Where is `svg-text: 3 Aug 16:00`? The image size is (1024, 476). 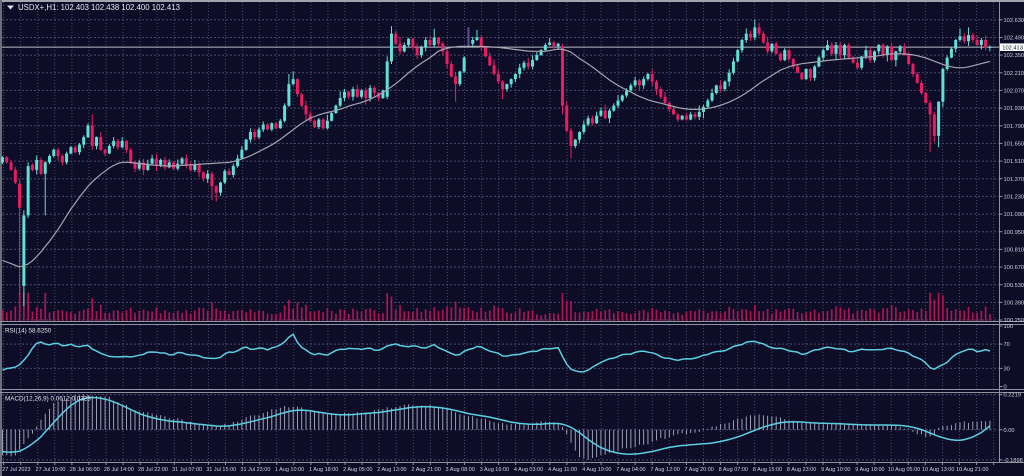 svg-text: 3 Aug 16:00 is located at coordinates (494, 470).